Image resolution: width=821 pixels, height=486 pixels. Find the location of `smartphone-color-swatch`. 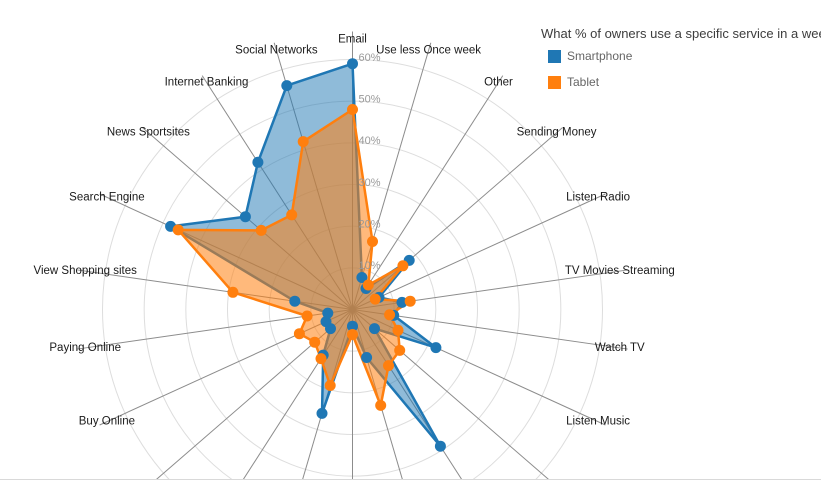

smartphone-color-swatch is located at coordinates (554, 56).